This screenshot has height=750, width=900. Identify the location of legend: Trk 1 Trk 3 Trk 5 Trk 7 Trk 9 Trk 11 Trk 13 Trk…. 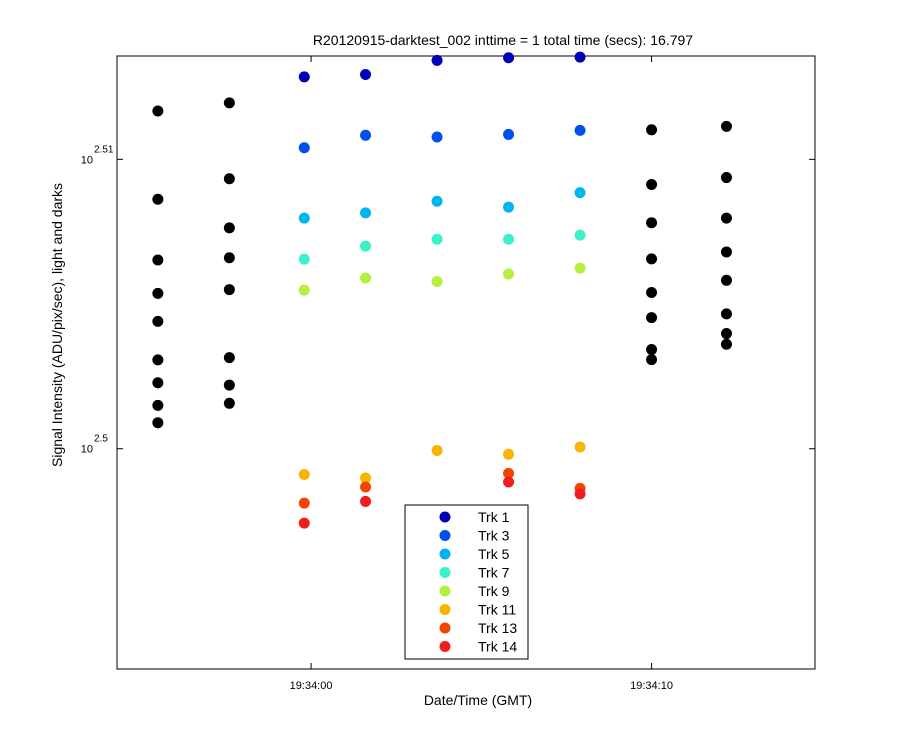
(466, 582).